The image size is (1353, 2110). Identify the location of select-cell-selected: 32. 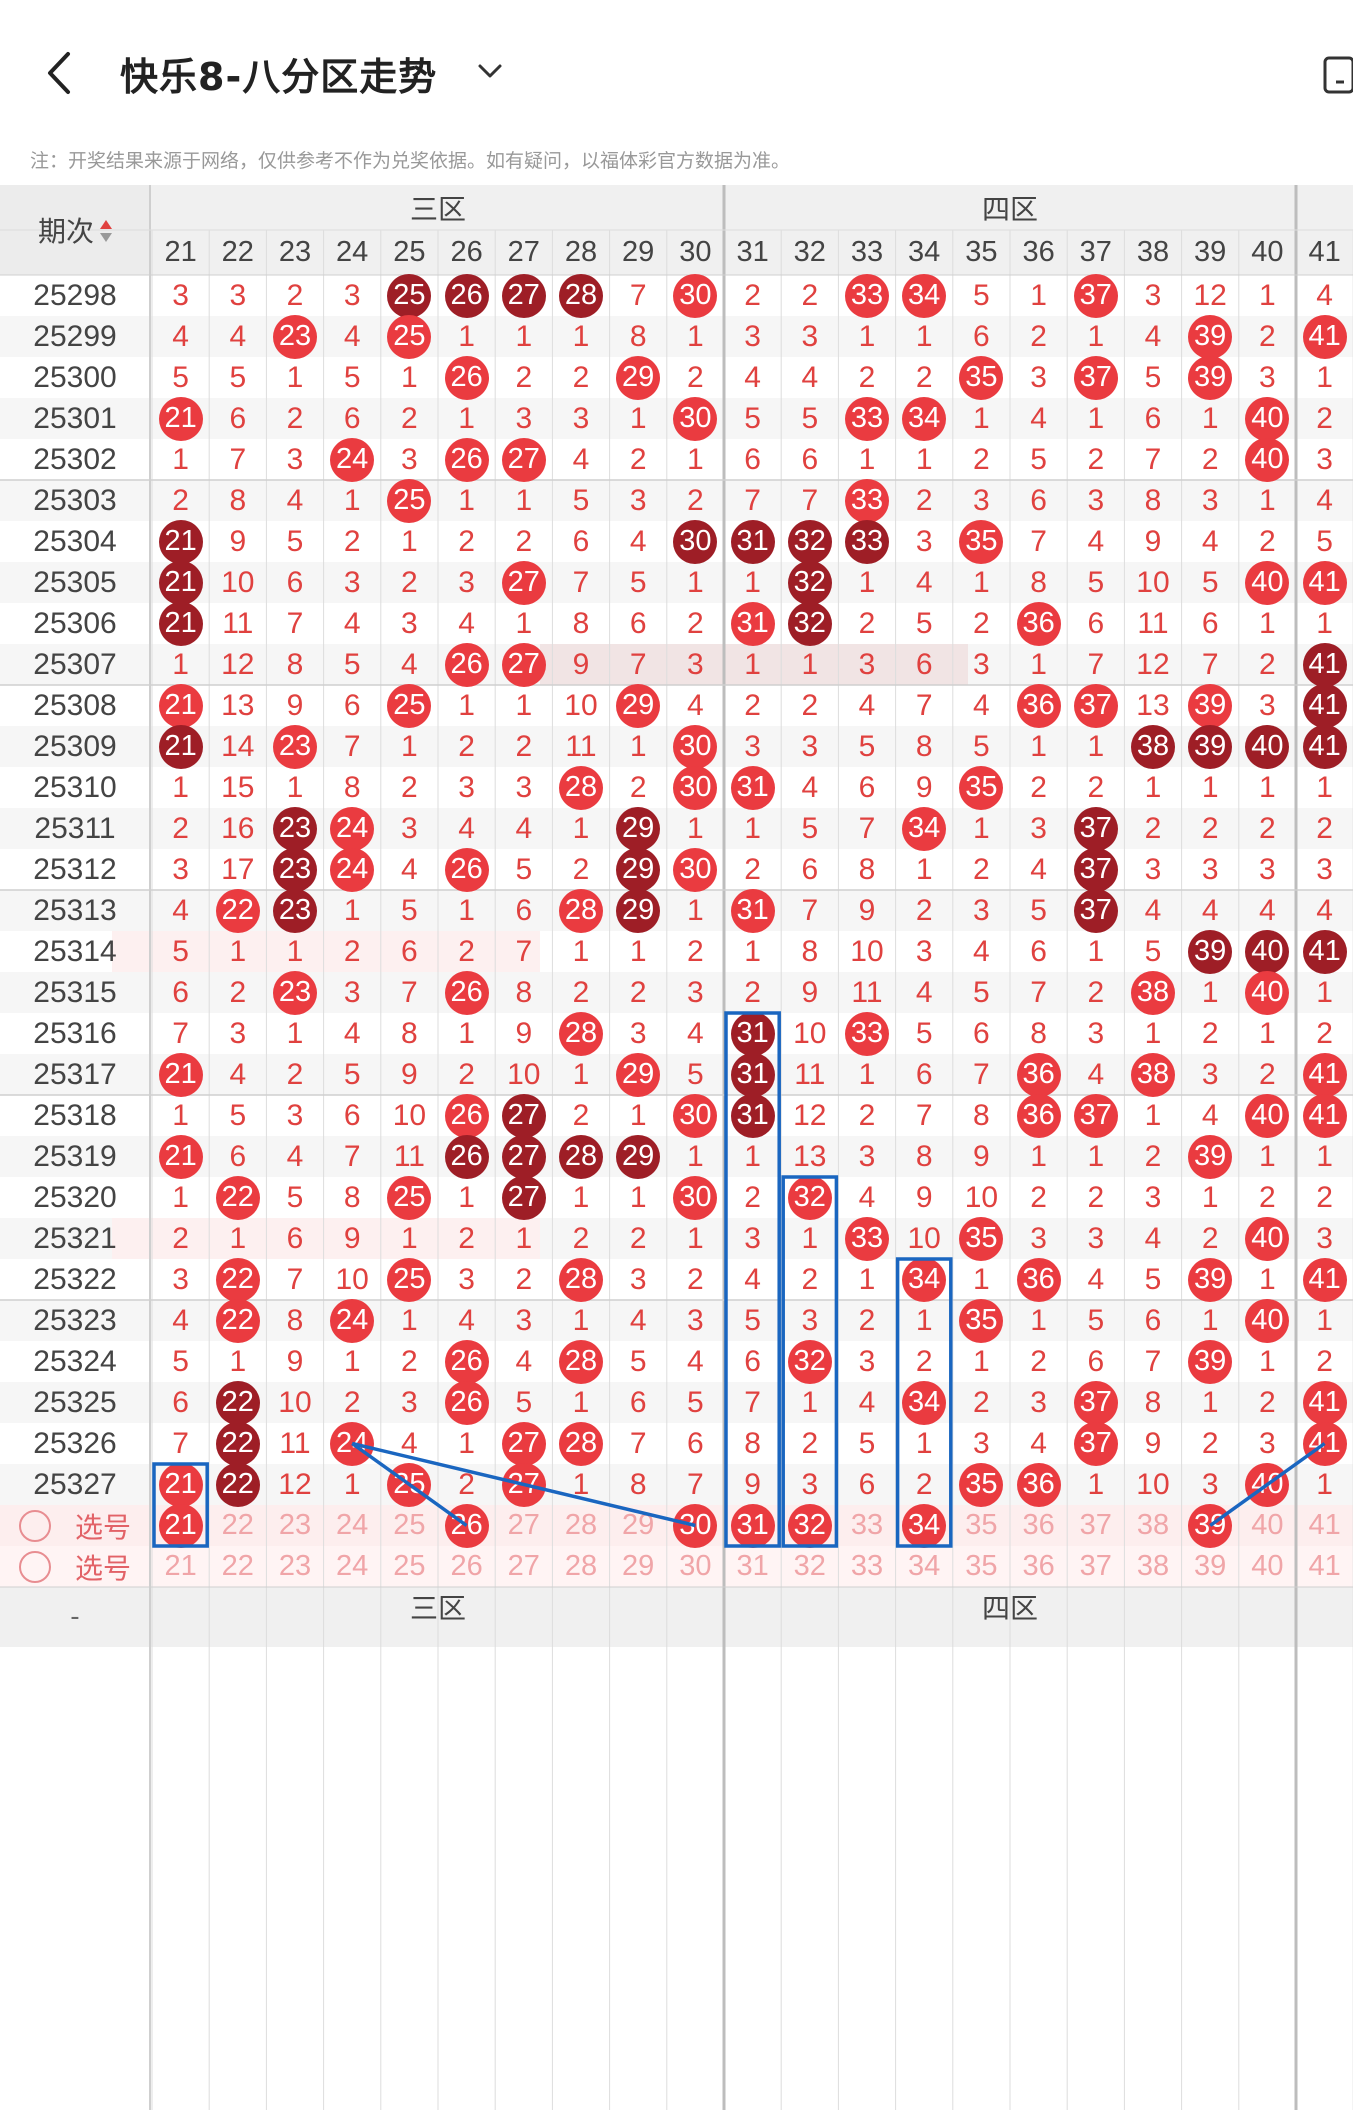
(809, 1525).